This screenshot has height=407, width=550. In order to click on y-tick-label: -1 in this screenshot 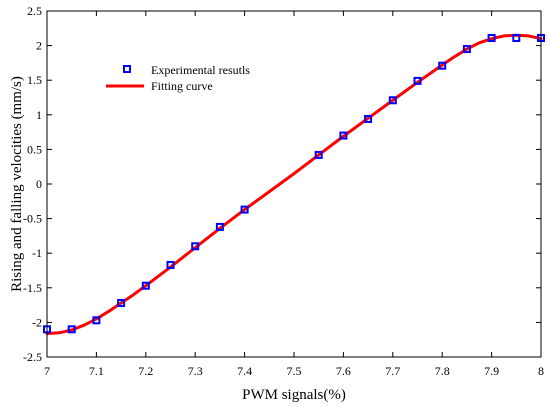, I will do `click(37, 253)`.